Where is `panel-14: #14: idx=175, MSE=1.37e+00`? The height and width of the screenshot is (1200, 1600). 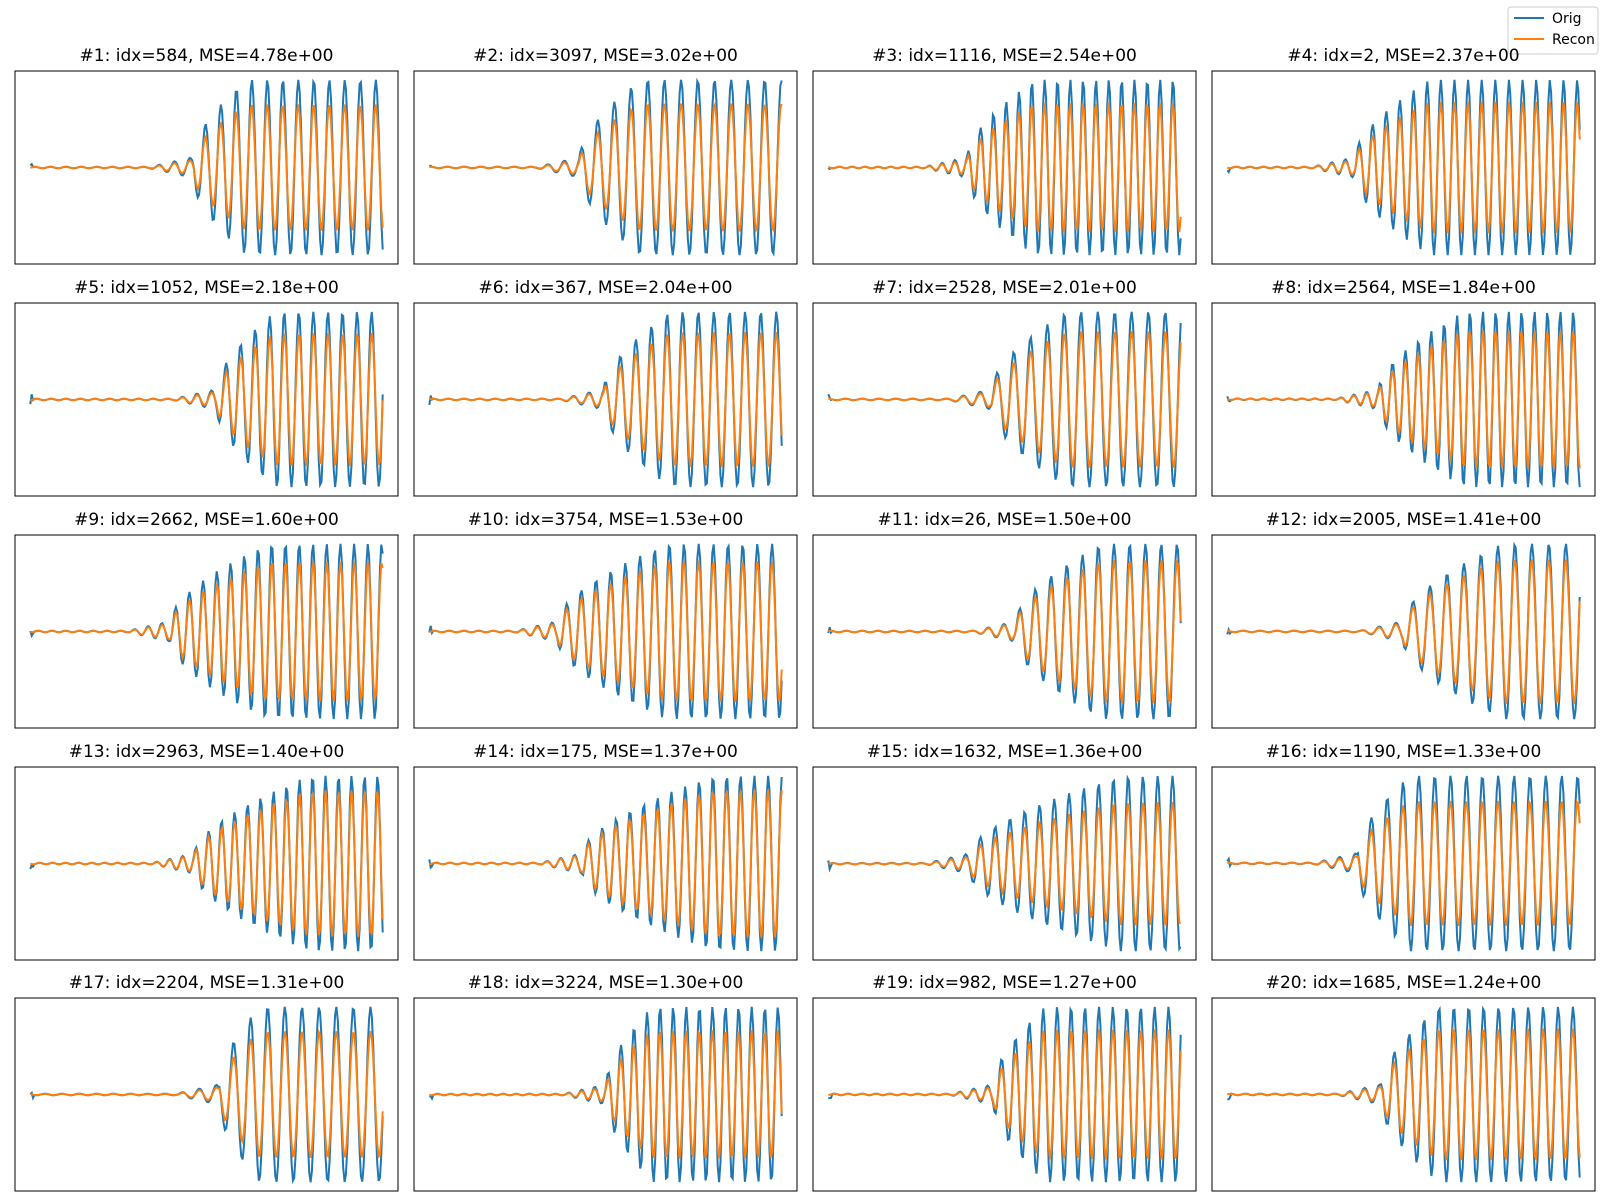
panel-14: #14: idx=175, MSE=1.37e+00 is located at coordinates (605, 851).